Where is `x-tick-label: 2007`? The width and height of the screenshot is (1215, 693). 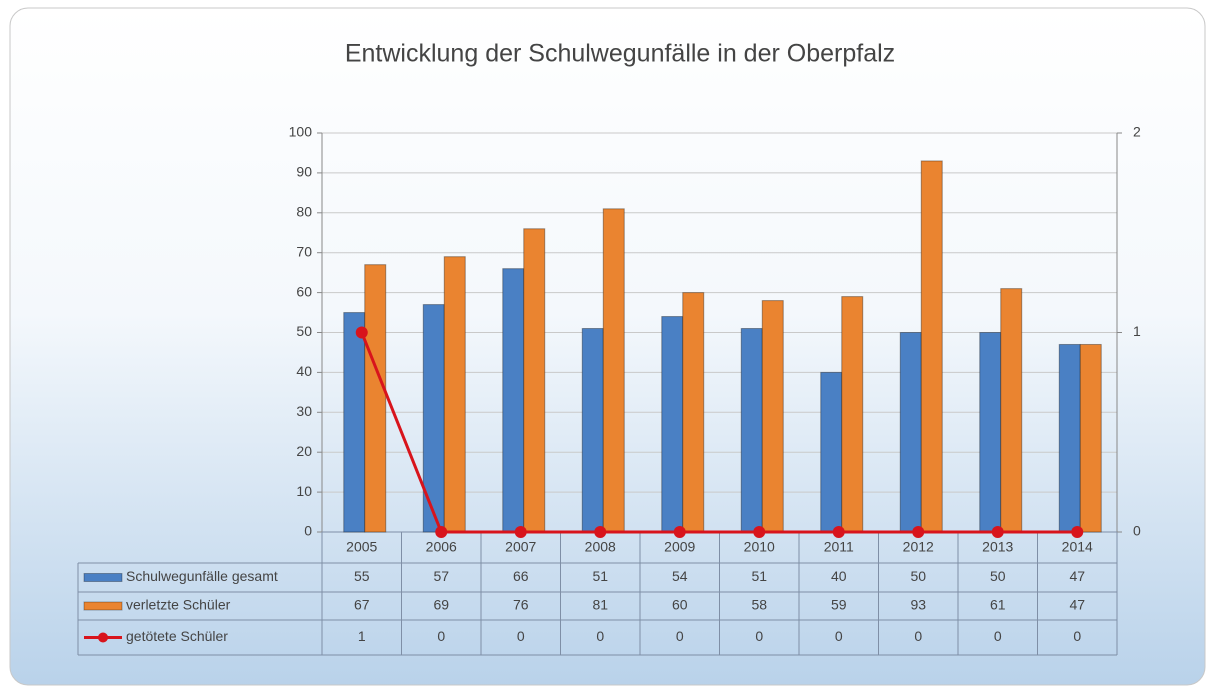
x-tick-label: 2007 is located at coordinates (520, 547).